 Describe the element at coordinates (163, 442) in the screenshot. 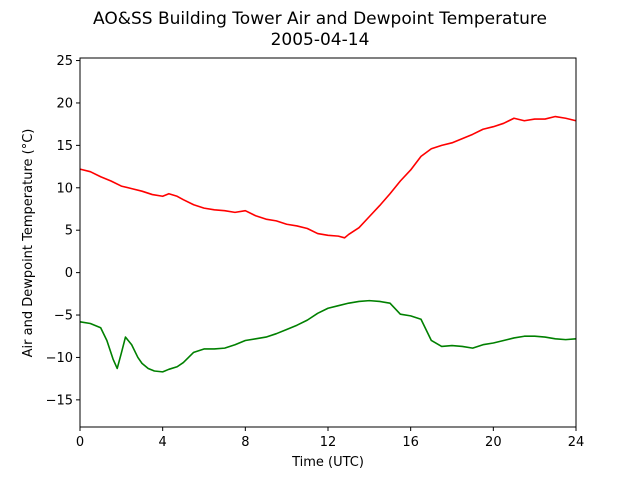

I see `x-tick-label: 4` at that location.